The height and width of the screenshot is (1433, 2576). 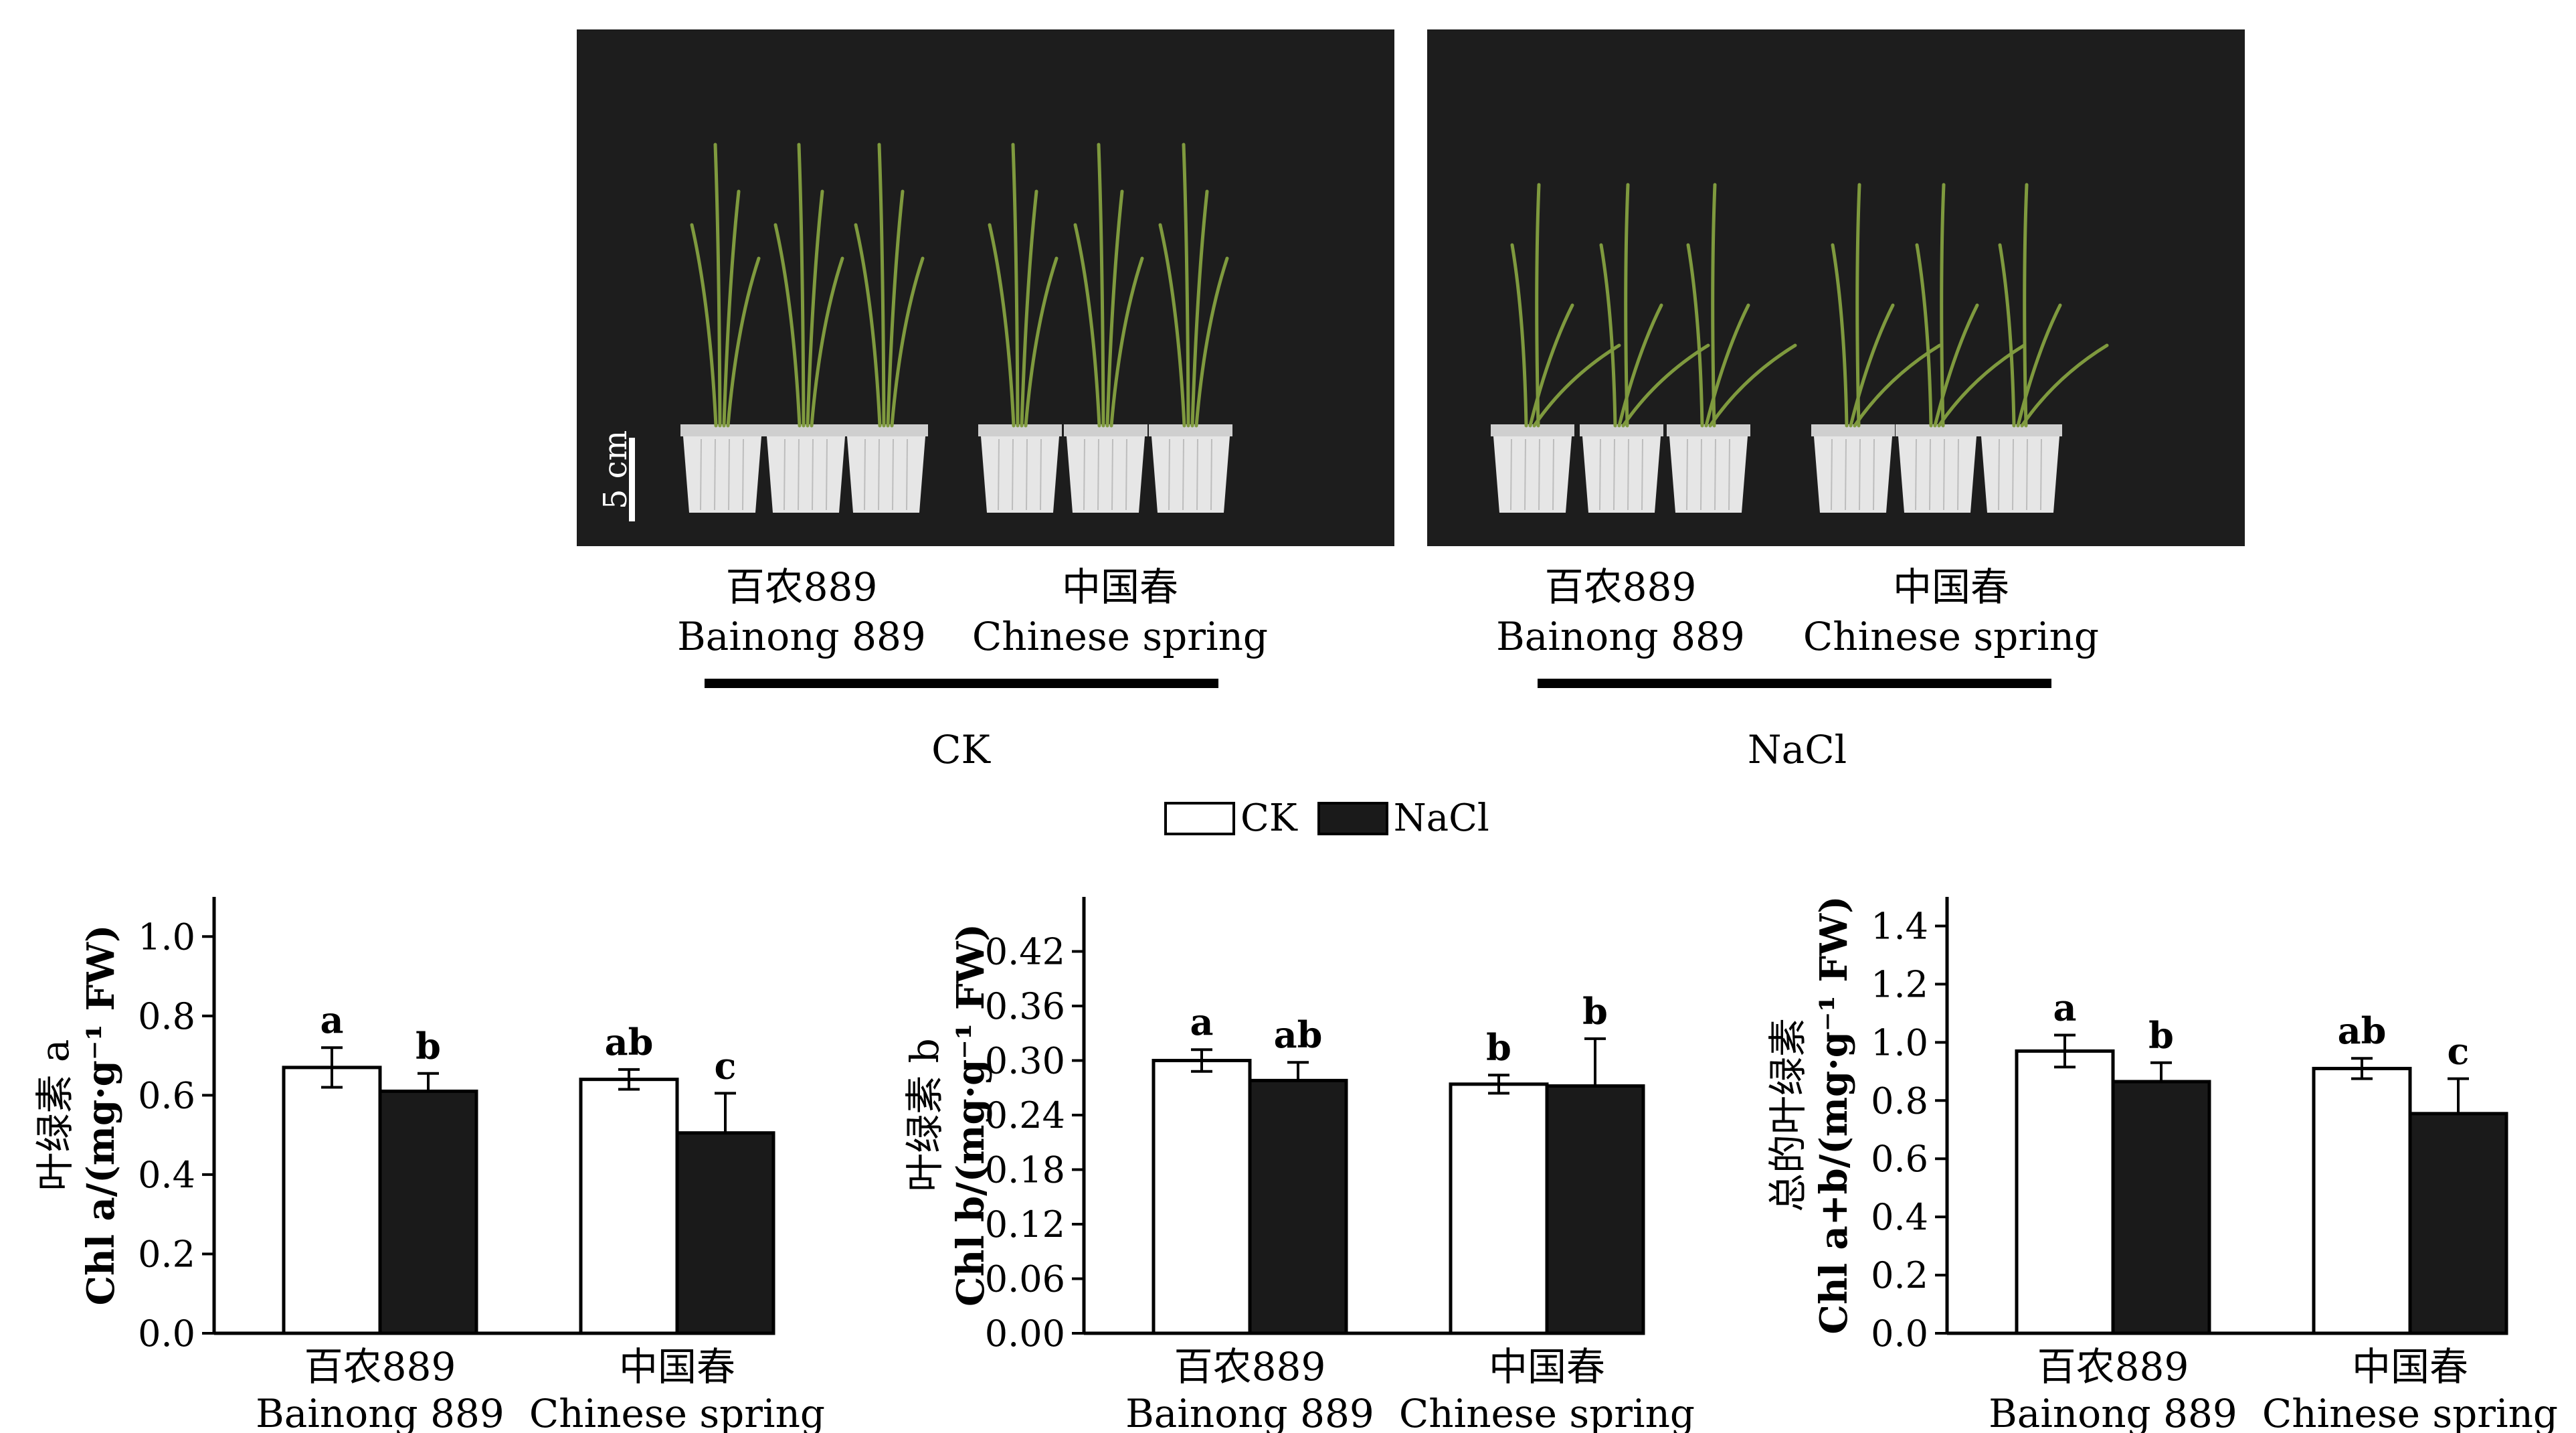 I want to click on legend-item-nacl: NaCl, so click(x=1403, y=818).